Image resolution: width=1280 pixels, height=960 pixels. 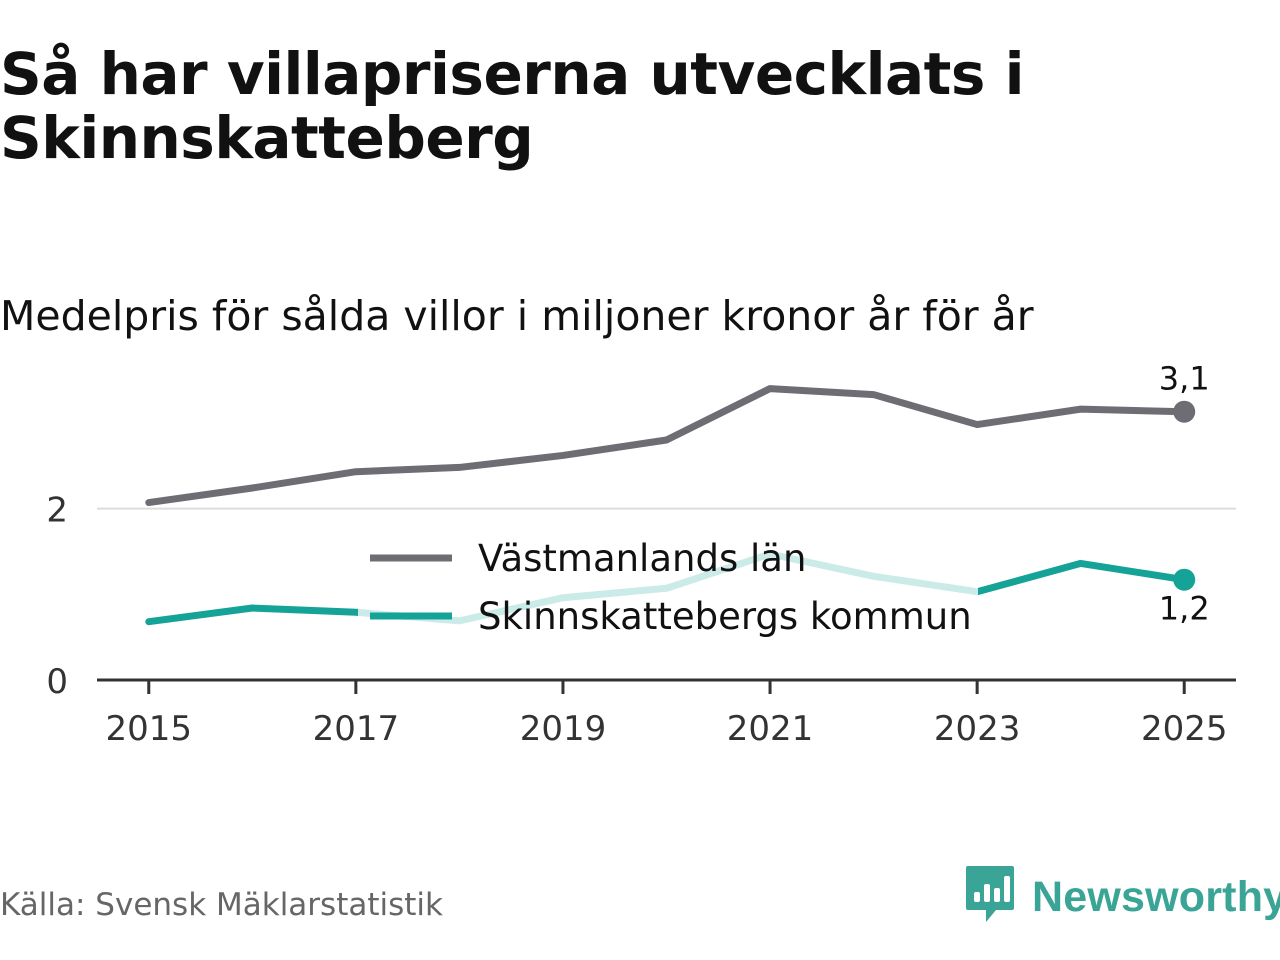 I want to click on x-tick-label: 2021, so click(x=770, y=729).